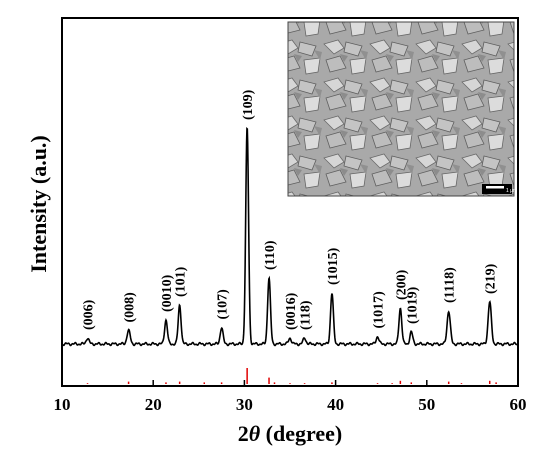 This screenshot has height=458, width=550. What do you see at coordinates (181, 281) in the screenshot?
I see `peak-label: (101)` at bounding box center [181, 281].